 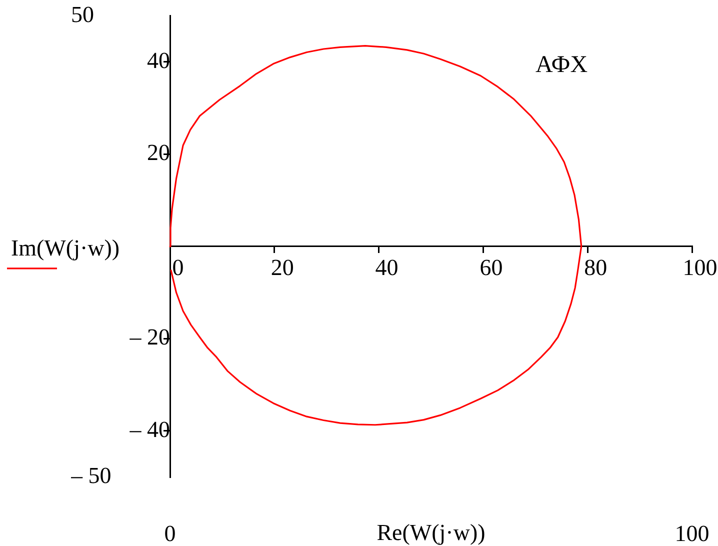 What do you see at coordinates (491, 267) in the screenshot?
I see `x-tick-label: 60` at bounding box center [491, 267].